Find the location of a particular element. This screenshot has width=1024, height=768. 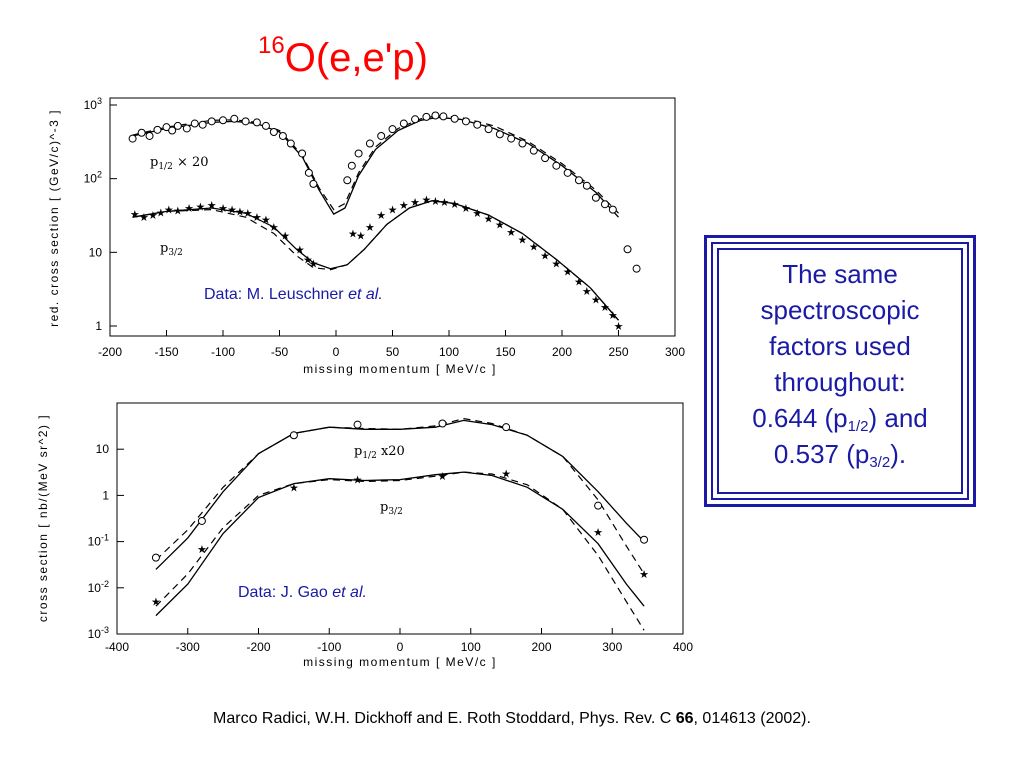

lower-series-1: ★ ★ ★ ★ ★ ★ ★ ★ p3/2 is located at coordinates (400, 549).